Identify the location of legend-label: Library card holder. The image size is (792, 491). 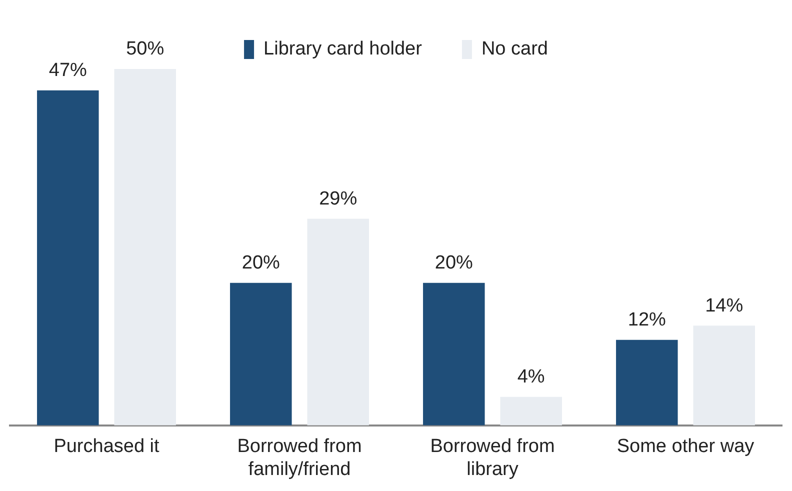
(343, 49).